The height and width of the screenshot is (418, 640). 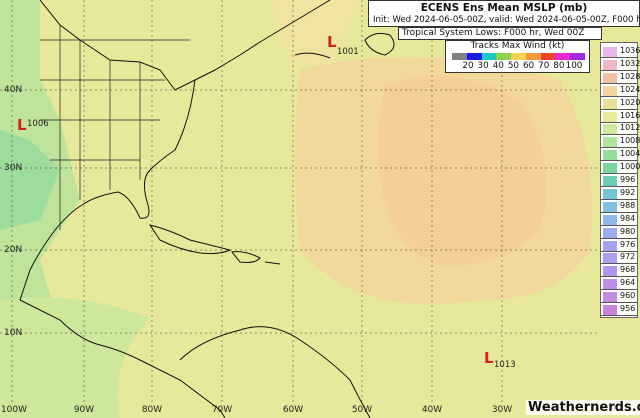 What do you see at coordinates (528, 66) in the screenshot?
I see `wind-legend-label: 60` at bounding box center [528, 66].